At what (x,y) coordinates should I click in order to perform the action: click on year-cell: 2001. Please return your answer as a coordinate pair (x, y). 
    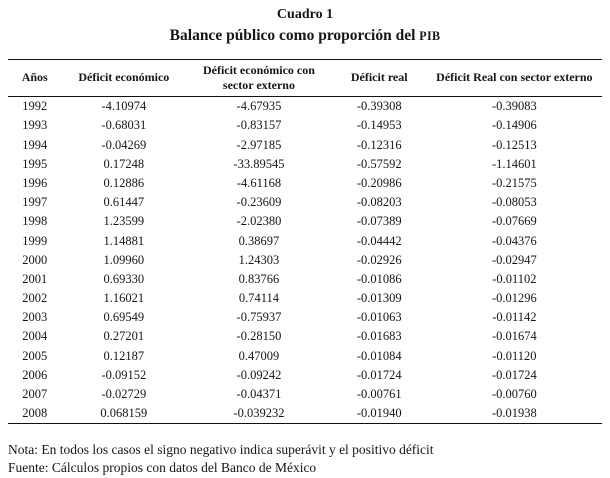
    Looking at the image, I should click on (35, 278).